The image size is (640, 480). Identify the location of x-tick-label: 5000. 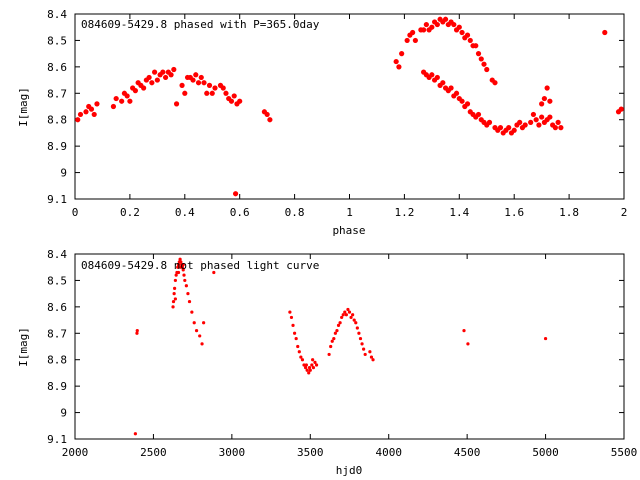
(545, 452).